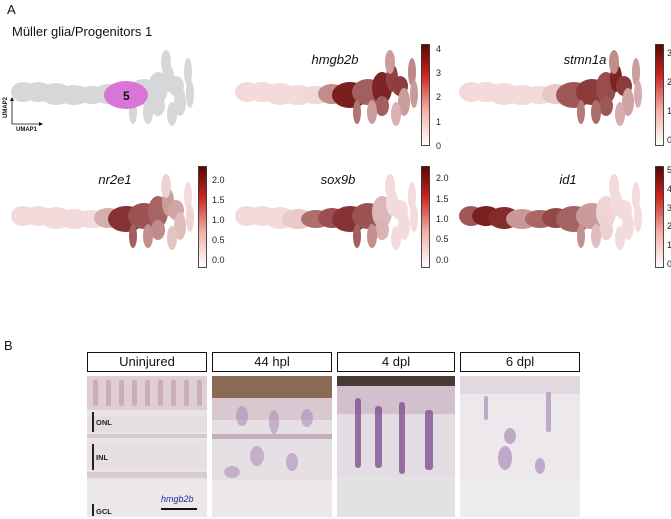  What do you see at coordinates (550, 212) in the screenshot?
I see `umap-id1` at bounding box center [550, 212].